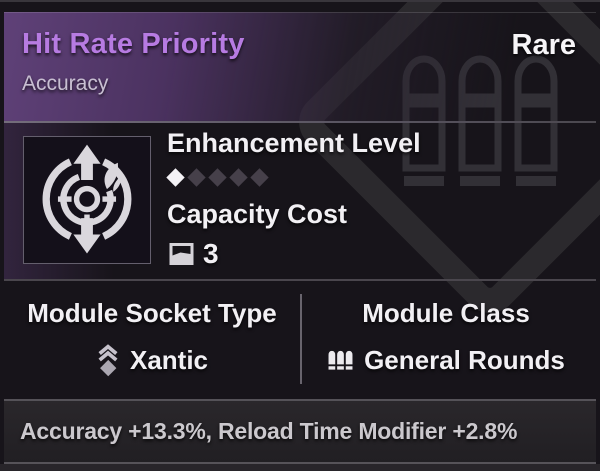 The image size is (600, 471). What do you see at coordinates (300, 280) in the screenshot?
I see `body-divider` at bounding box center [300, 280].